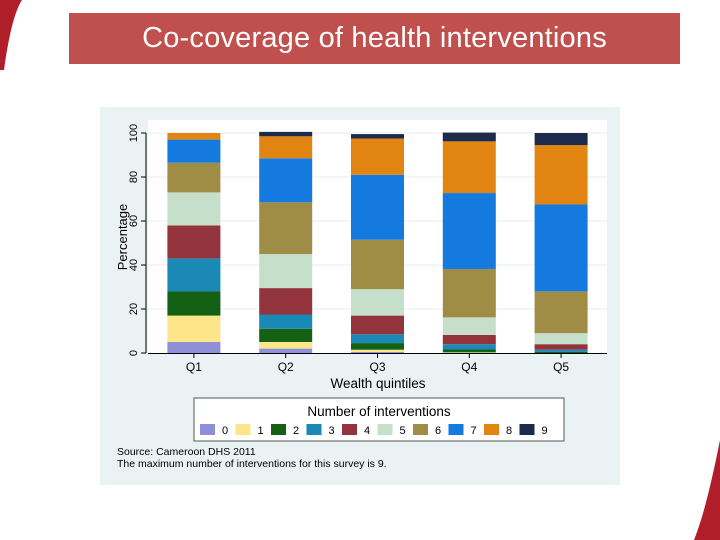  Describe the element at coordinates (261, 431) in the screenshot. I see `legend-label-1: 1` at that location.